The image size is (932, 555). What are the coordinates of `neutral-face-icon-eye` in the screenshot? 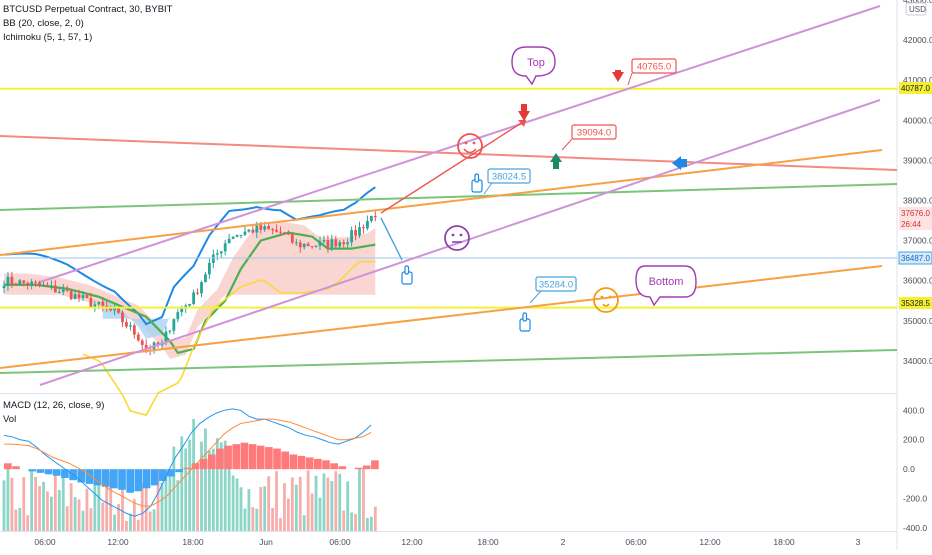 It's located at (453, 235).